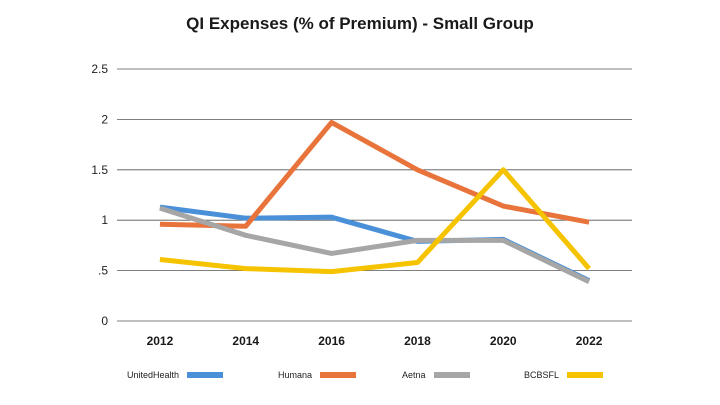 The height and width of the screenshot is (405, 720). Describe the element at coordinates (245, 341) in the screenshot. I see `x-tick-label: 2014` at that location.